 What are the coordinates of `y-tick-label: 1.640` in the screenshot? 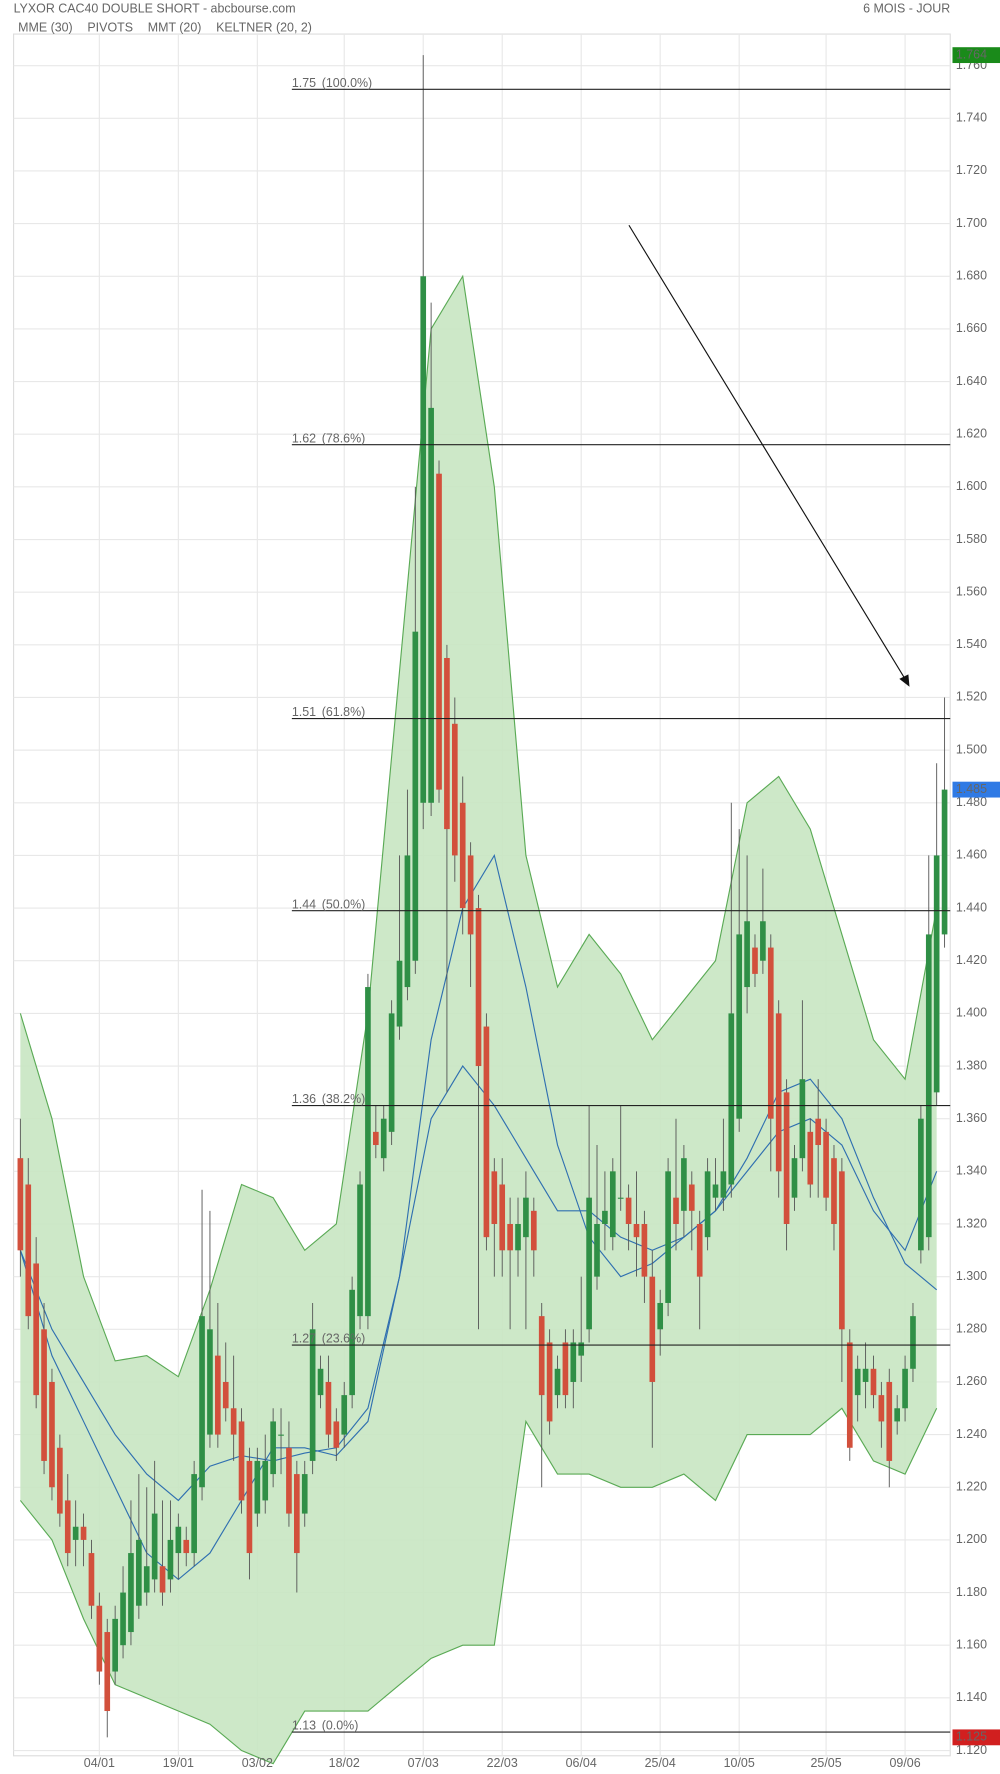 It's located at (971, 381).